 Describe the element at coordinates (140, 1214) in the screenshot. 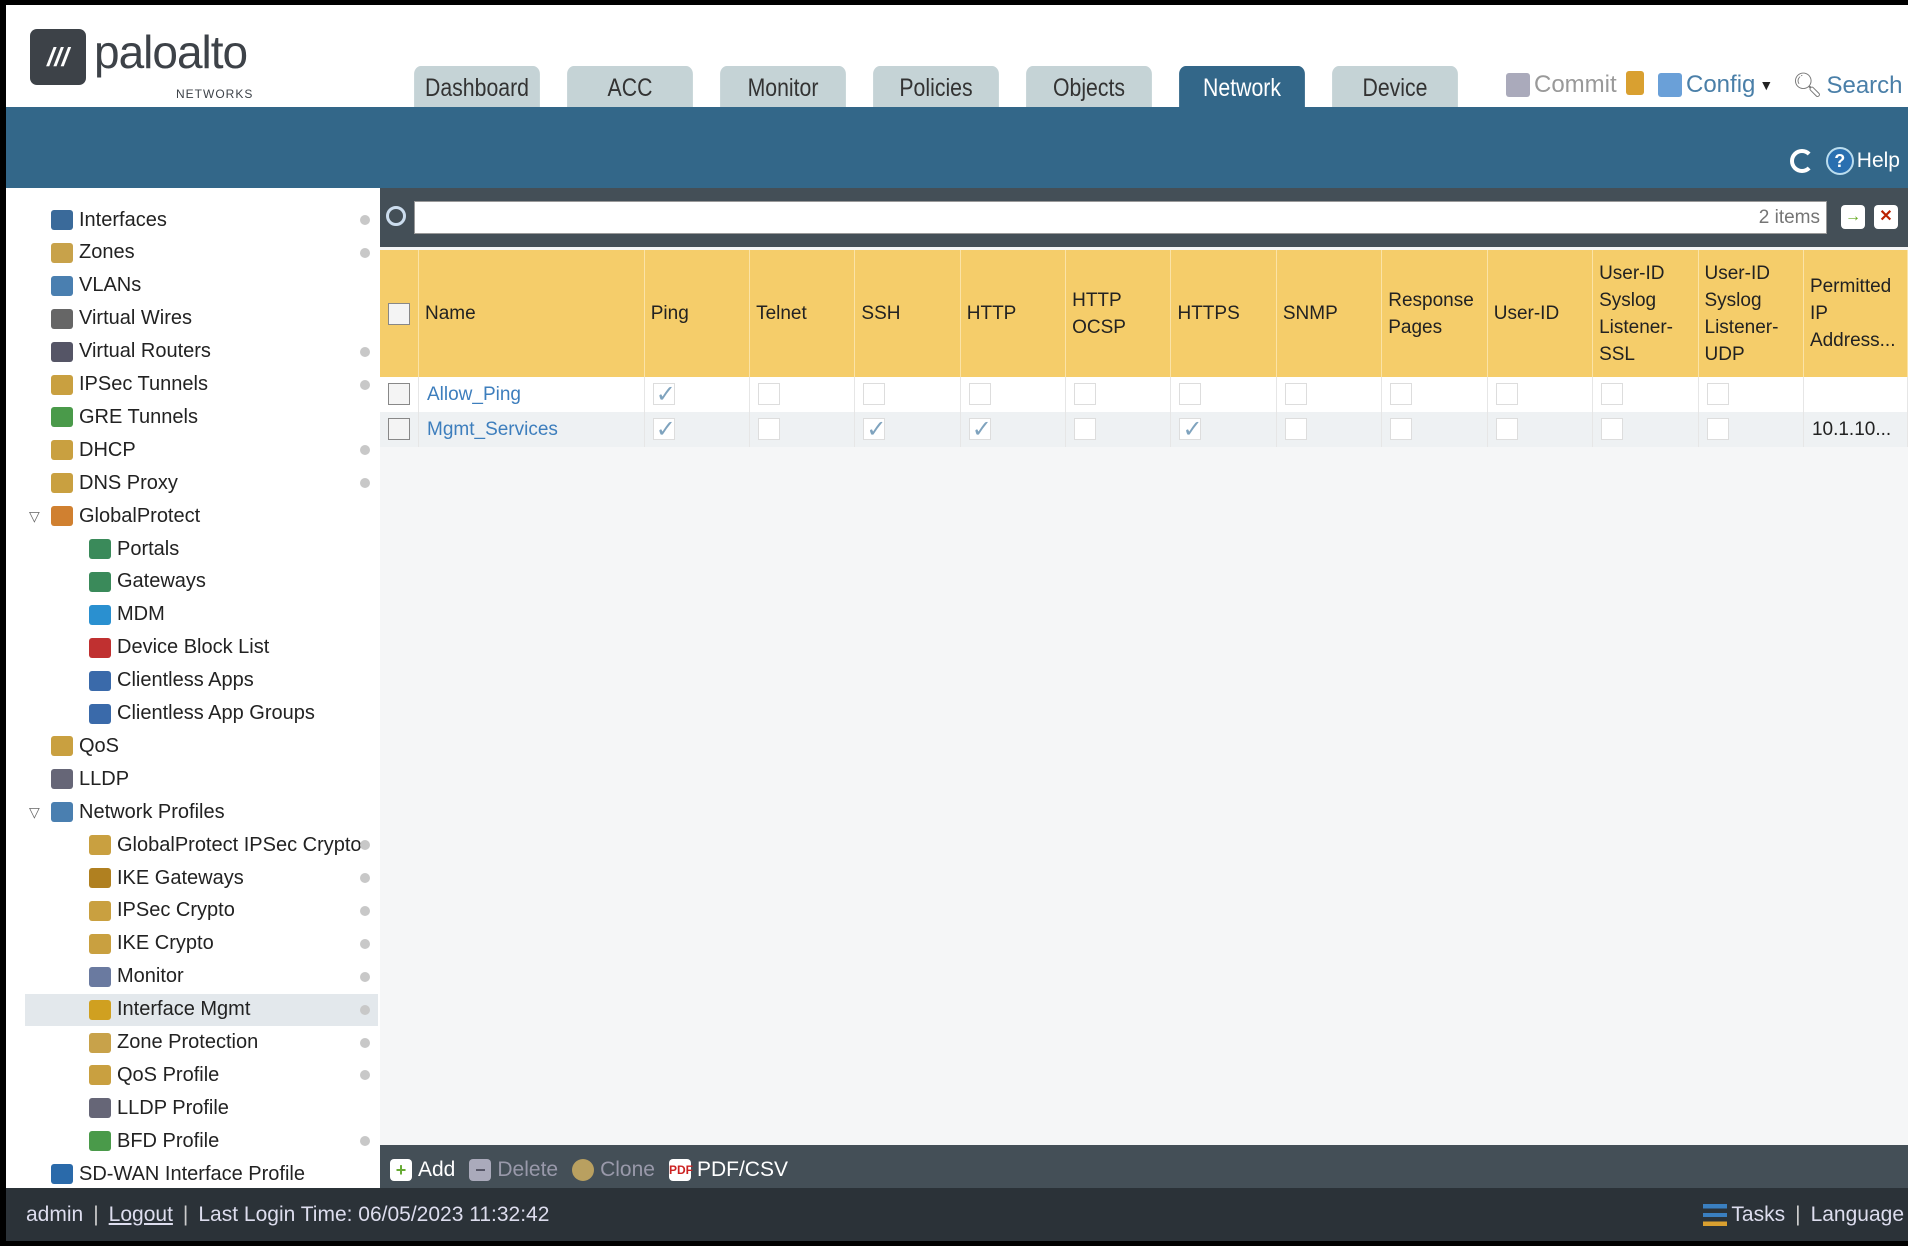

I see `logout-link: Logout` at that location.